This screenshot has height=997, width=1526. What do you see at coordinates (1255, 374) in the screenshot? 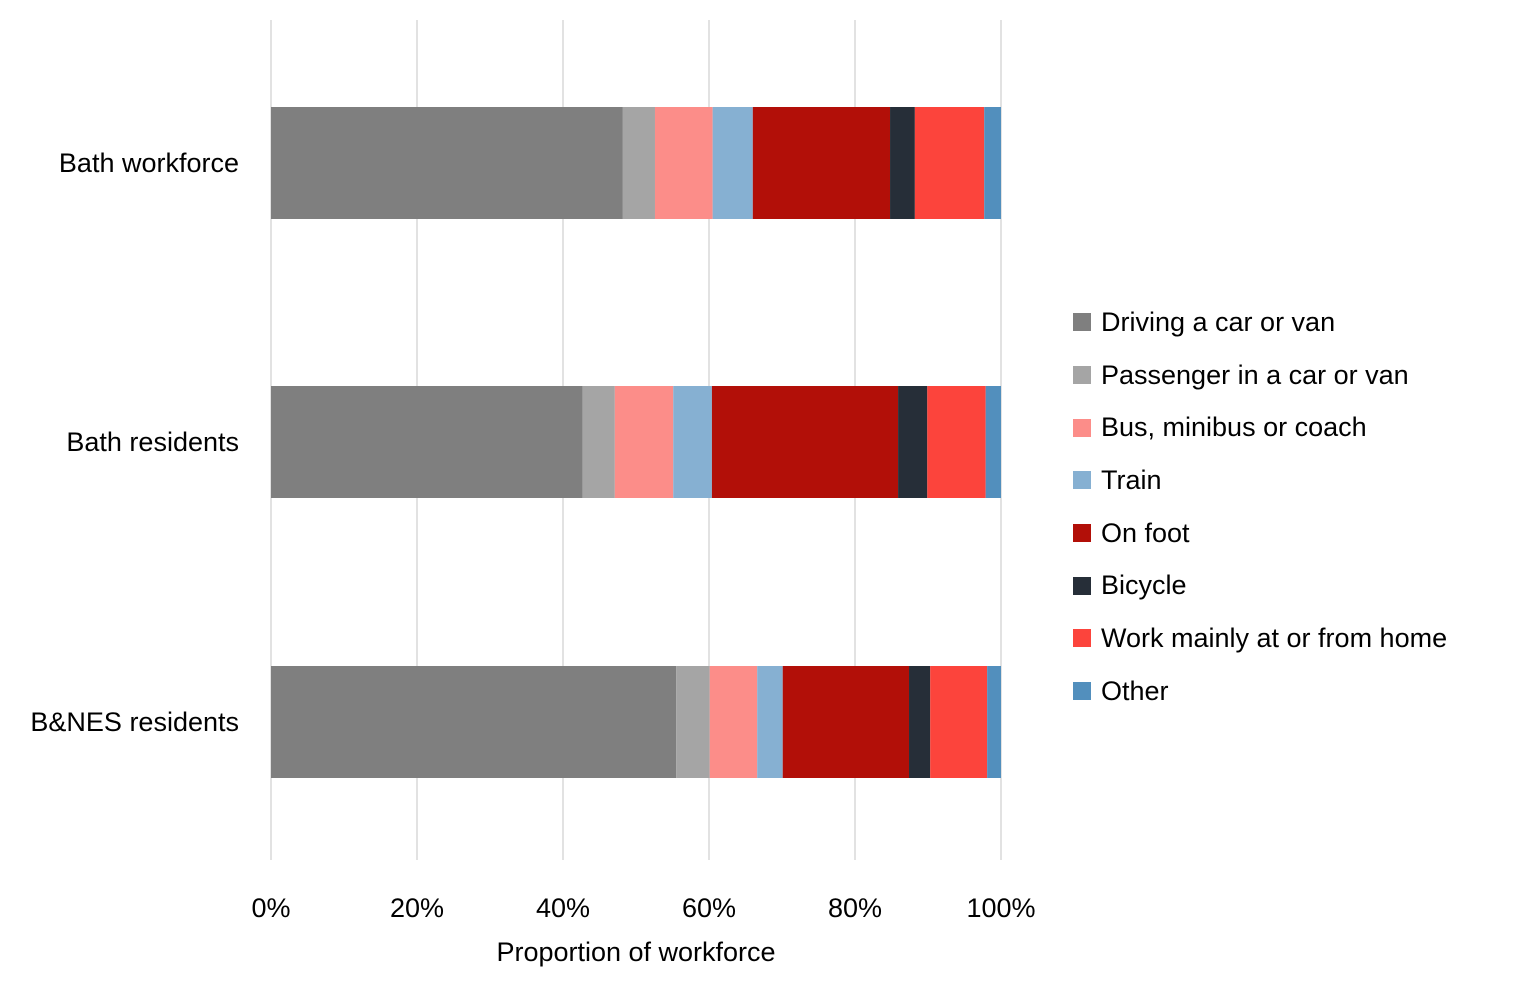
I see `legend-label: Passenger in a car or van` at bounding box center [1255, 374].